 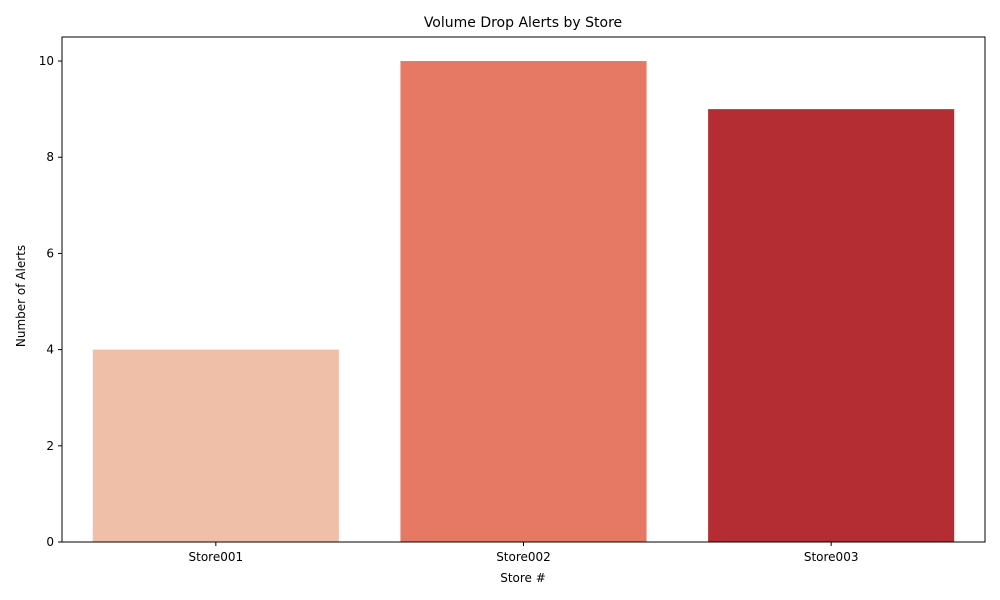 What do you see at coordinates (523, 23) in the screenshot?
I see `chart-title: Volume Drop Alerts by Store` at bounding box center [523, 23].